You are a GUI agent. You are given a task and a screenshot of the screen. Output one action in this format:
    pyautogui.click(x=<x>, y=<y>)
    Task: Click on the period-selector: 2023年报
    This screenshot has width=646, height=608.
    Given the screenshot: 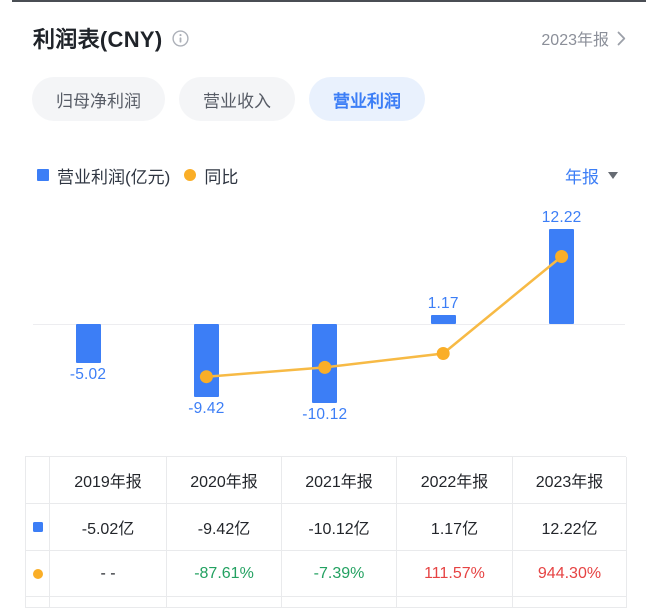 What is the action you would take?
    pyautogui.click(x=583, y=38)
    